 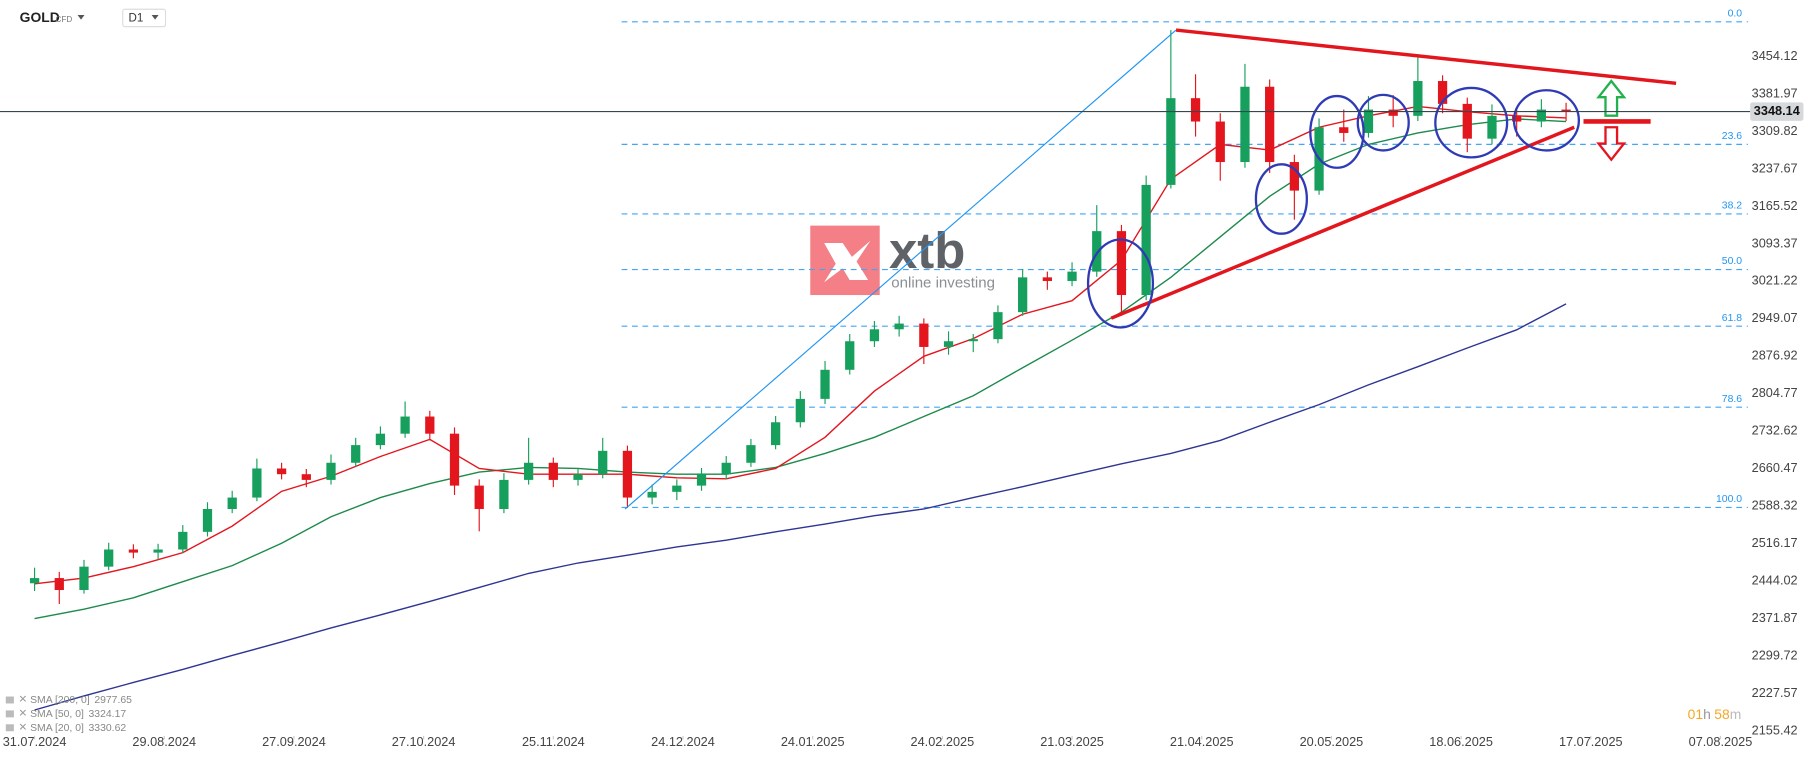 What do you see at coordinates (113, 700) in the screenshot?
I see `legend-value: 2977.65` at bounding box center [113, 700].